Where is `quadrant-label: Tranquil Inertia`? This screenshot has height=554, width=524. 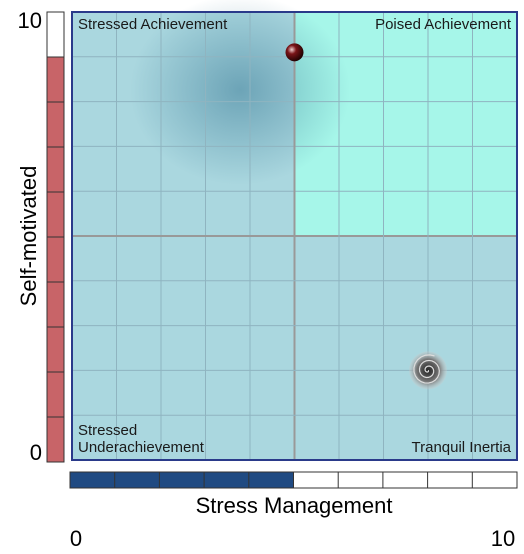 quadrant-label: Tranquil Inertia is located at coordinates (461, 447).